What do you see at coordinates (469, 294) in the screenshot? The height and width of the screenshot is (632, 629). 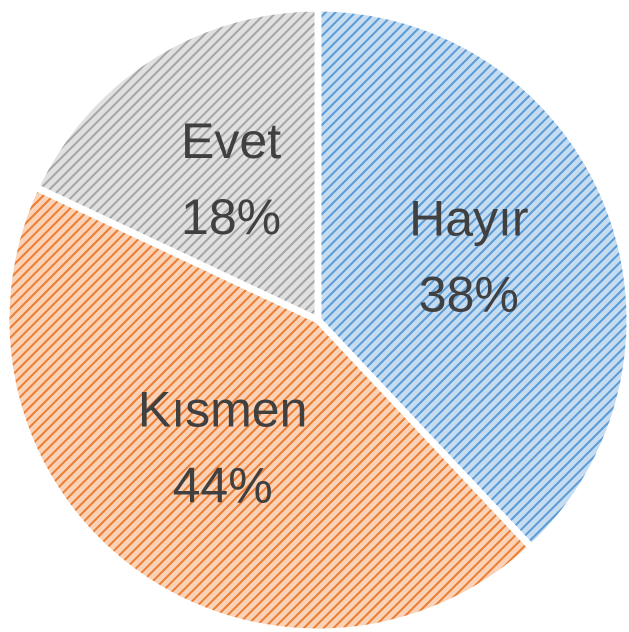 I see `slice-value-label: 38%` at bounding box center [469, 294].